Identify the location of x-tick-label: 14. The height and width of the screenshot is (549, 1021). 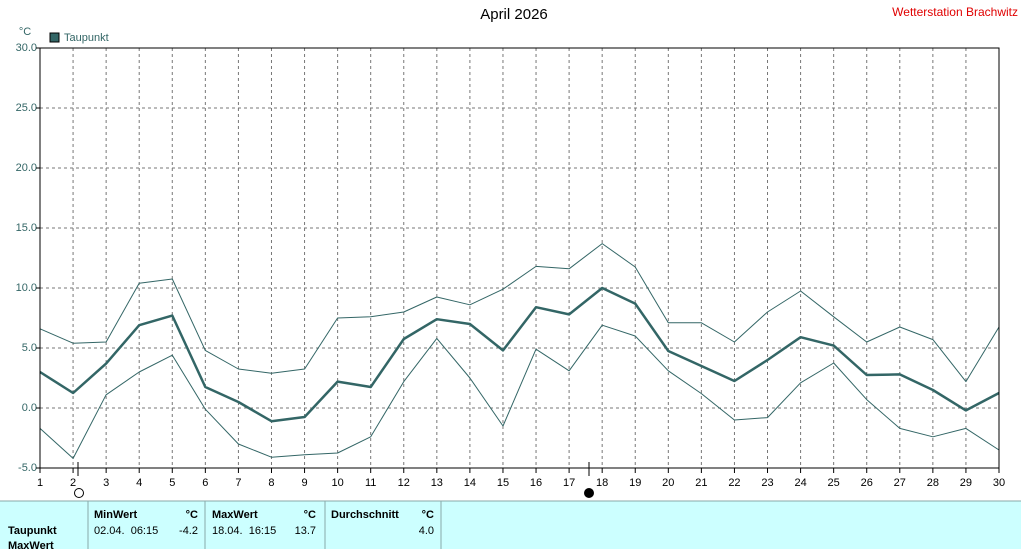
(470, 483).